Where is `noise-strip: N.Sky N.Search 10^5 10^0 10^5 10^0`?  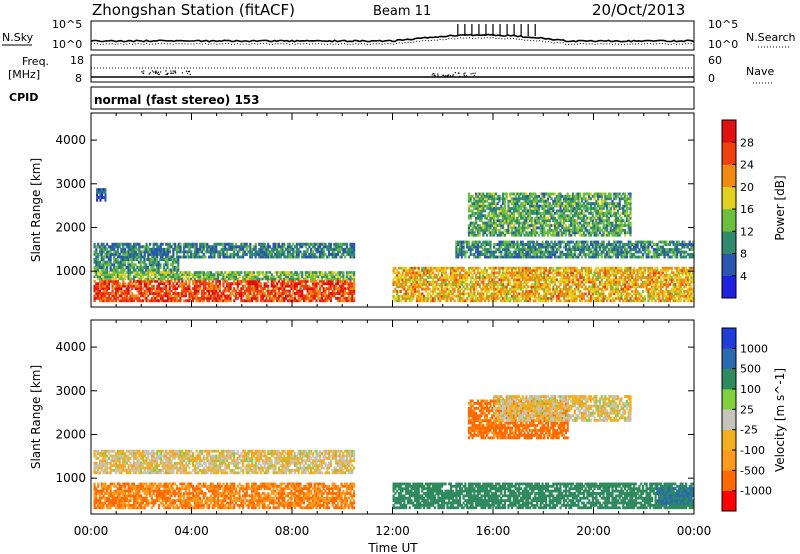
noise-strip: N.Sky N.Search 10^5 10^0 10^5 10^0 is located at coordinates (399, 34).